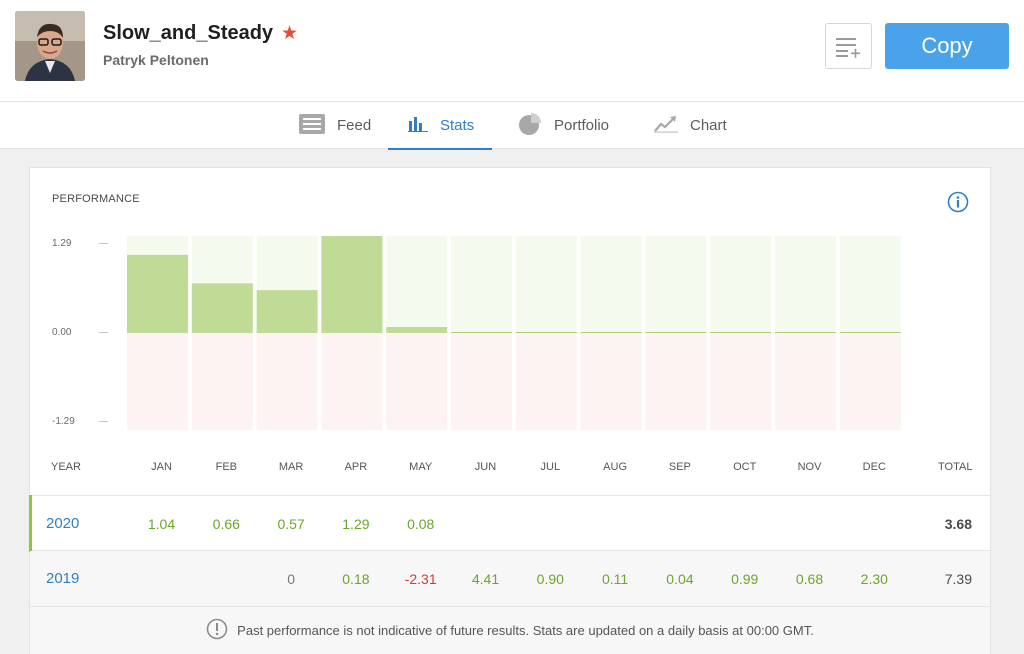  What do you see at coordinates (870, 332) in the screenshot?
I see `bar-dec` at bounding box center [870, 332].